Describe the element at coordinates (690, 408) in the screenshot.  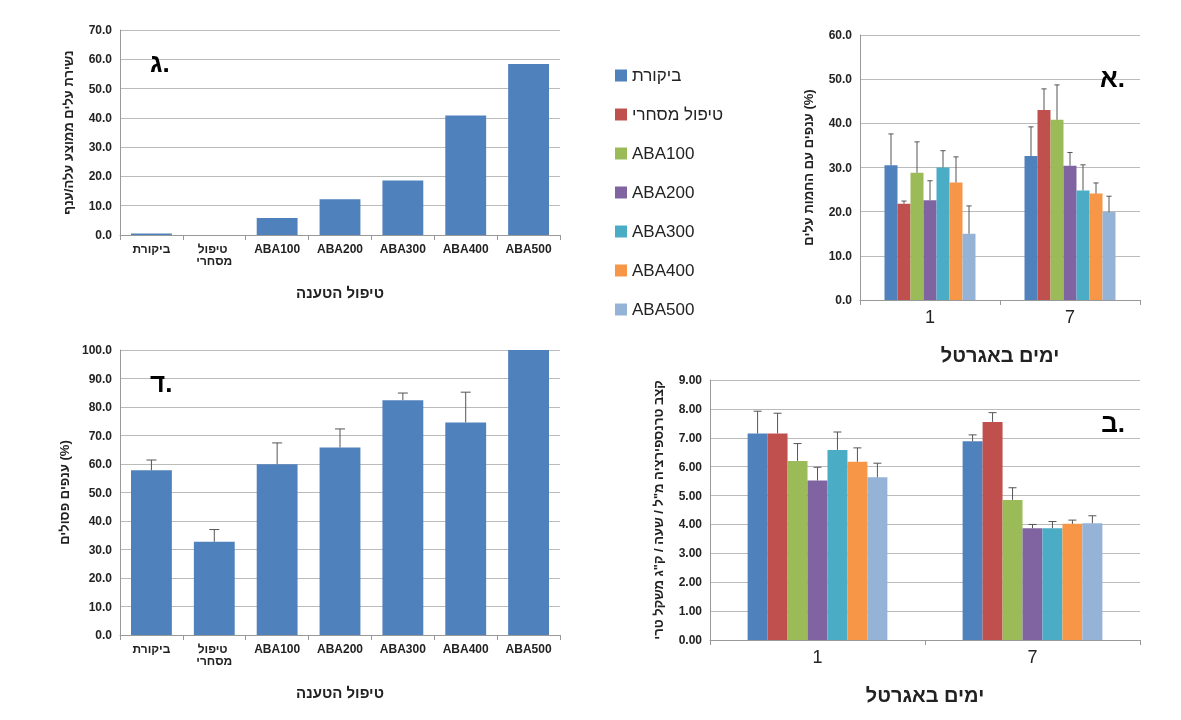
I see `y-tick-label: 8.00` at that location.